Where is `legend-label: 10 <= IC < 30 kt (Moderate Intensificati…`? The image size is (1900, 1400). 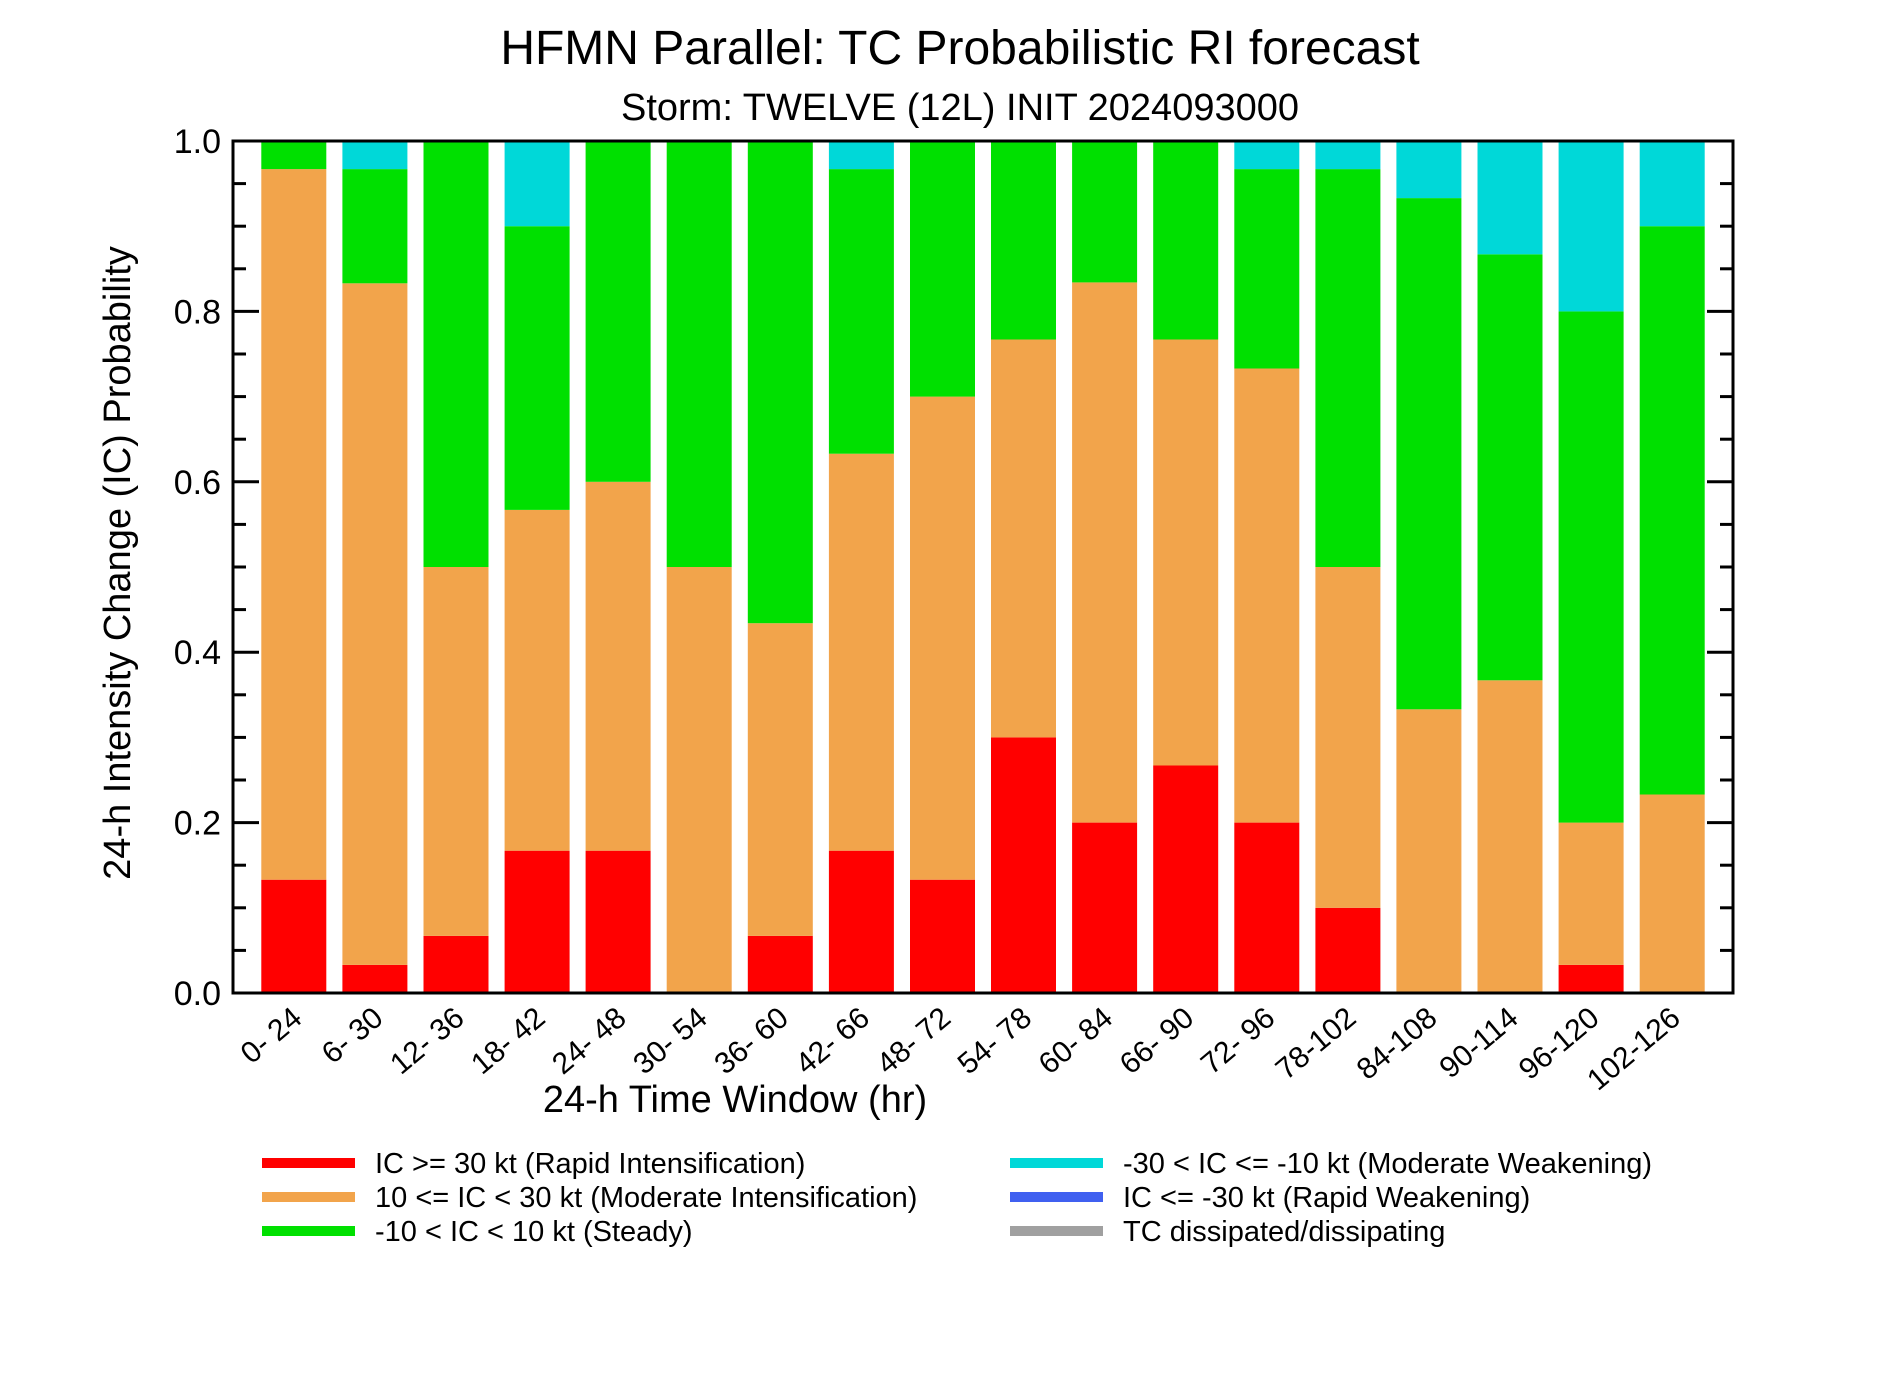 legend-label: 10 <= IC < 30 kt (Moderate Intensificati… is located at coordinates (646, 1198).